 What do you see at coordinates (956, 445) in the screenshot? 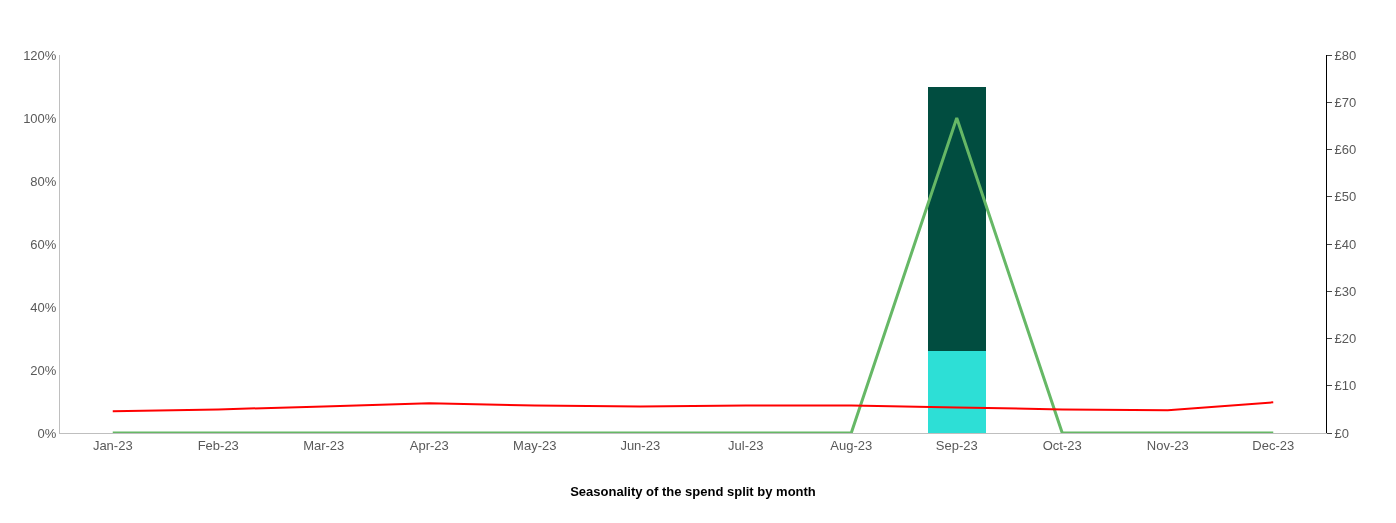
I see `x-tick-label: Sep-23` at bounding box center [956, 445].